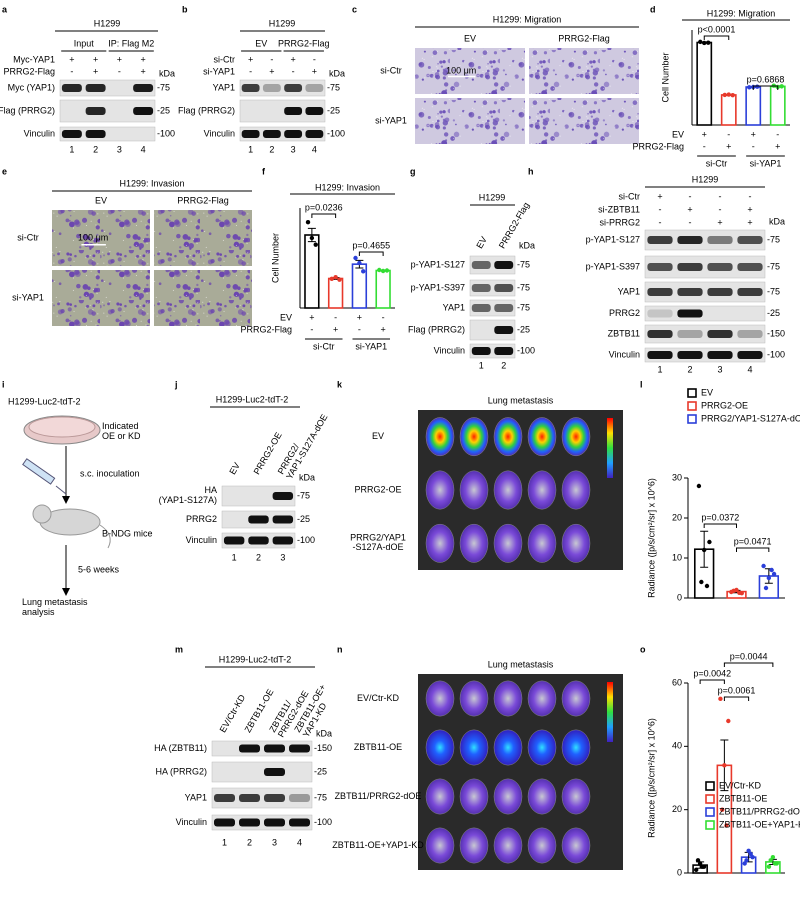  I want to click on condition-label: Myc-YAP1, so click(34, 59).